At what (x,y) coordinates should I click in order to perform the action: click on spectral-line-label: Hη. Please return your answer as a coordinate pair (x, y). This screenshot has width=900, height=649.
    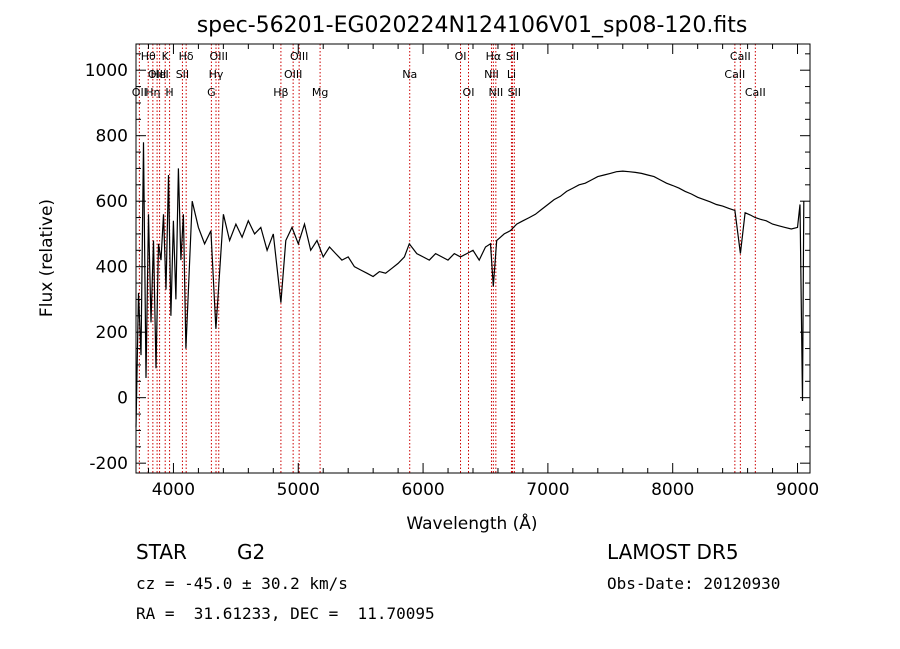
    Looking at the image, I should click on (152, 92).